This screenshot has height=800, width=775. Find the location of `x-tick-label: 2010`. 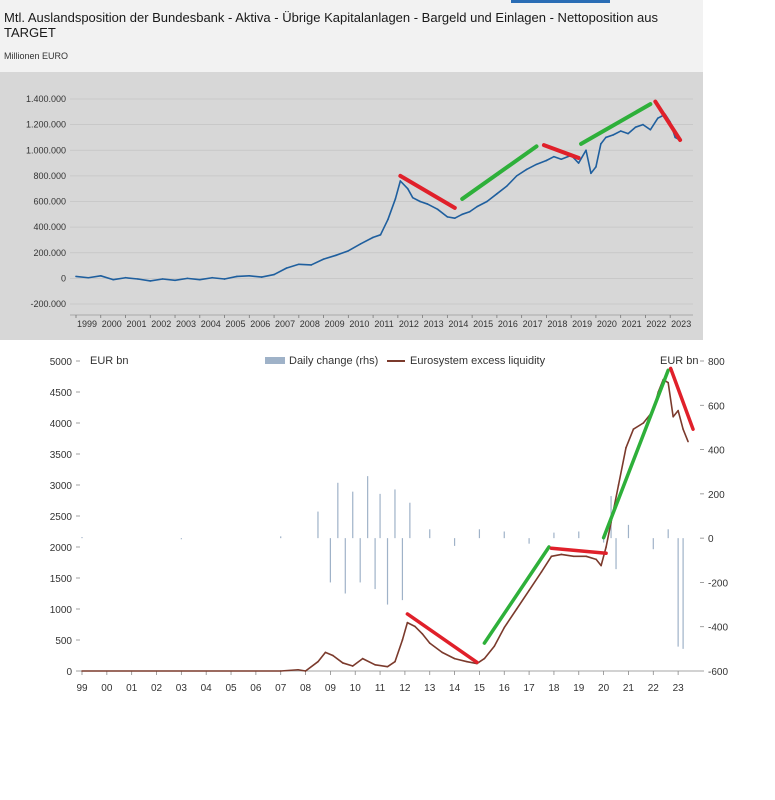

x-tick-label: 2010 is located at coordinates (359, 324).